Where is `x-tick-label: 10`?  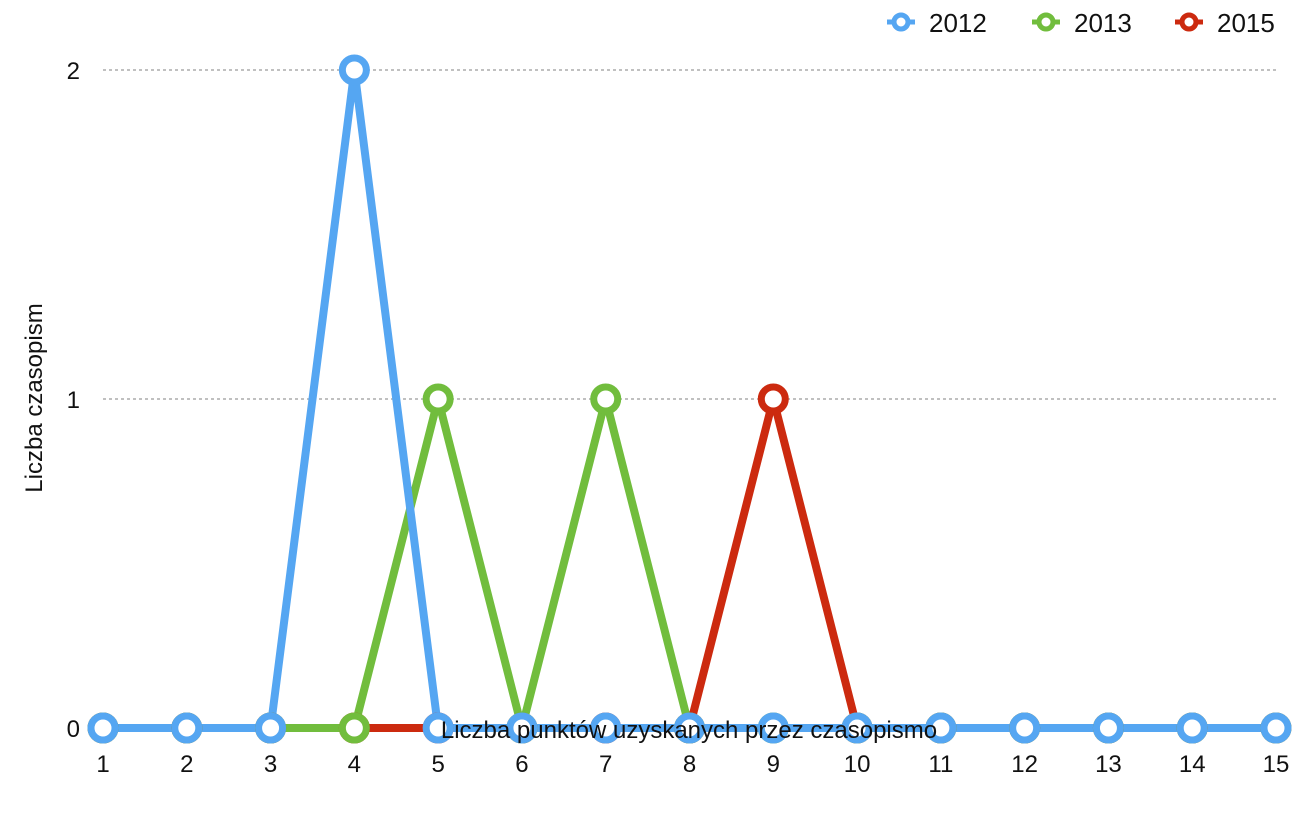 x-tick-label: 10 is located at coordinates (857, 764).